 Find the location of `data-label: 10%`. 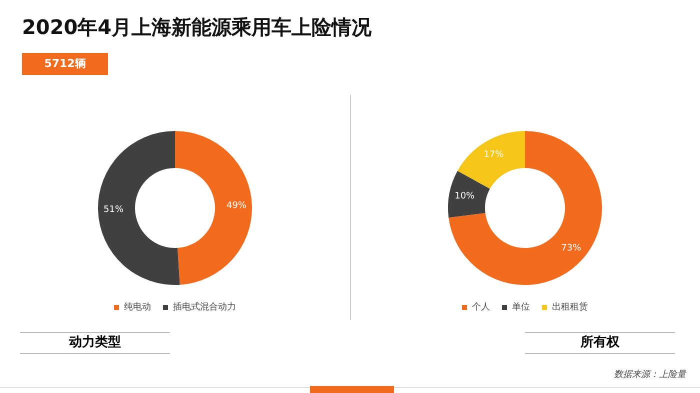

data-label: 10% is located at coordinates (465, 196).